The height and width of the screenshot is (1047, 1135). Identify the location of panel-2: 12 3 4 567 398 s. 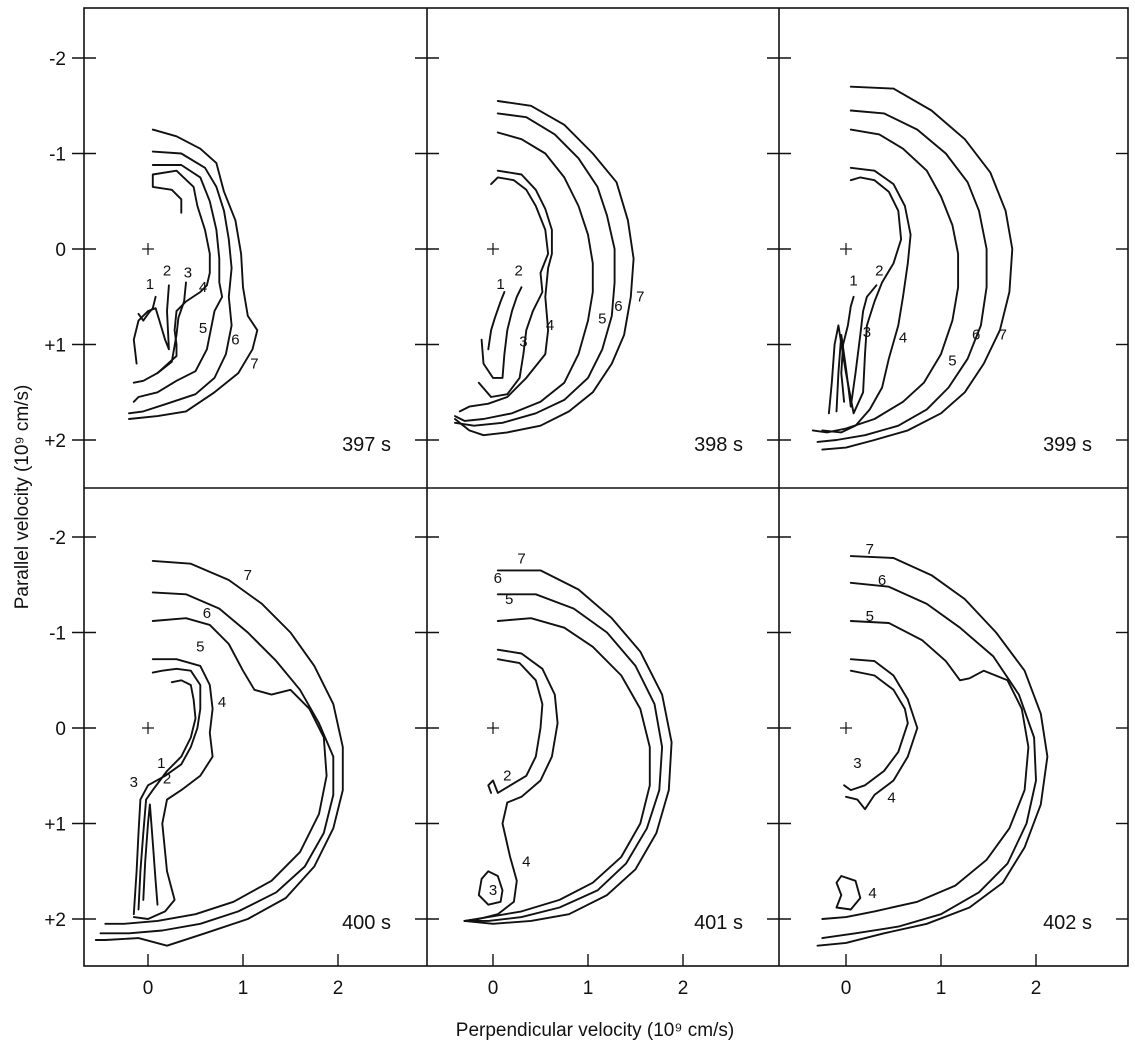
(598, 278).